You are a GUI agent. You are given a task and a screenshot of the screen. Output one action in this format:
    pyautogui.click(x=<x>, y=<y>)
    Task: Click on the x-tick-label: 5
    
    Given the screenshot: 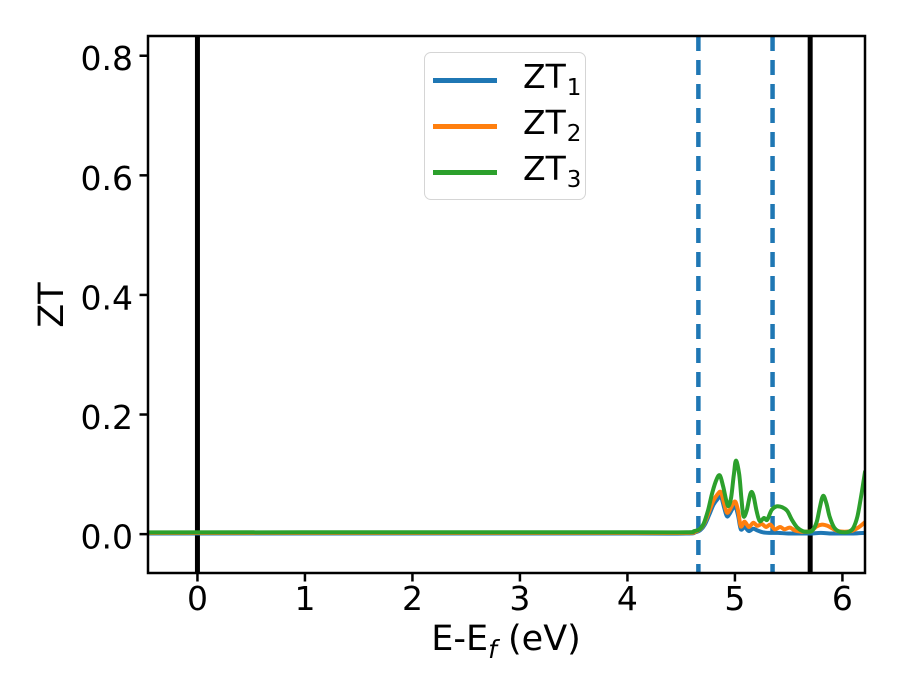 What is the action you would take?
    pyautogui.click(x=734, y=598)
    